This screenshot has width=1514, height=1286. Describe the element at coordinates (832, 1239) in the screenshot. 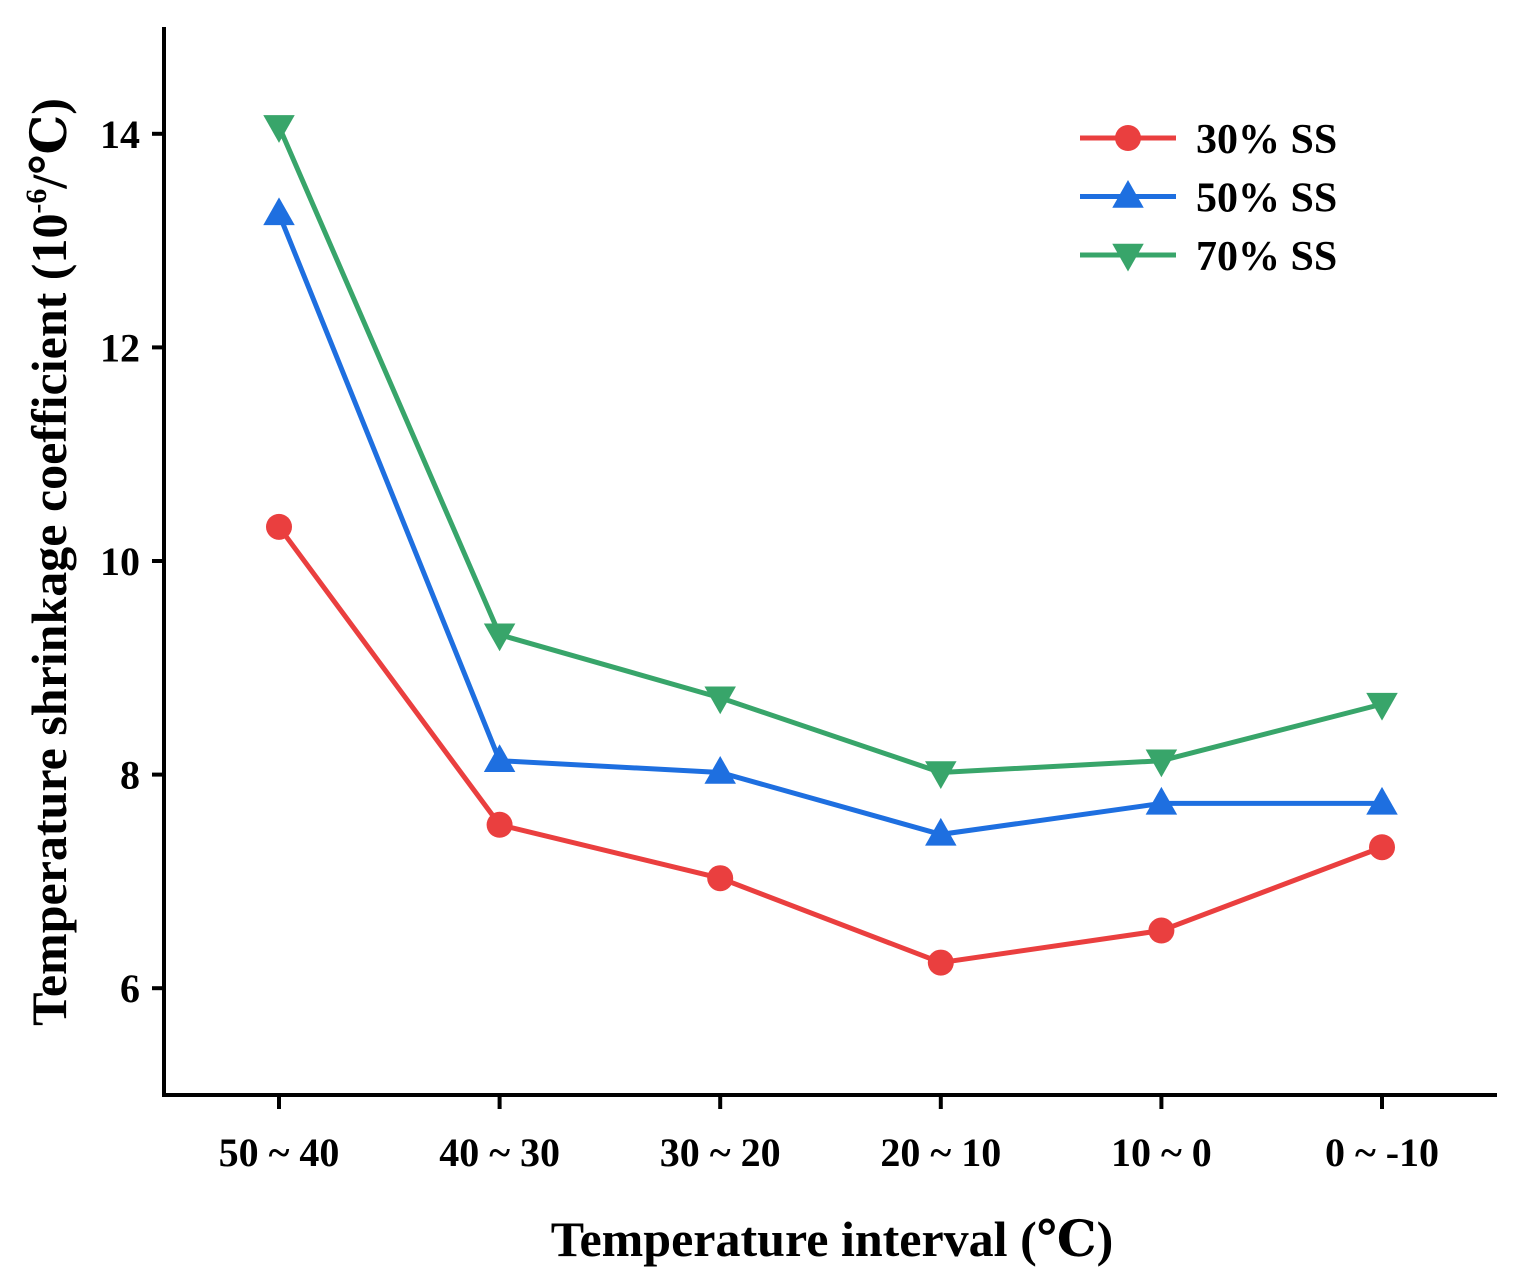

I see `x-axis-label: Temperature interval (℃)` at that location.